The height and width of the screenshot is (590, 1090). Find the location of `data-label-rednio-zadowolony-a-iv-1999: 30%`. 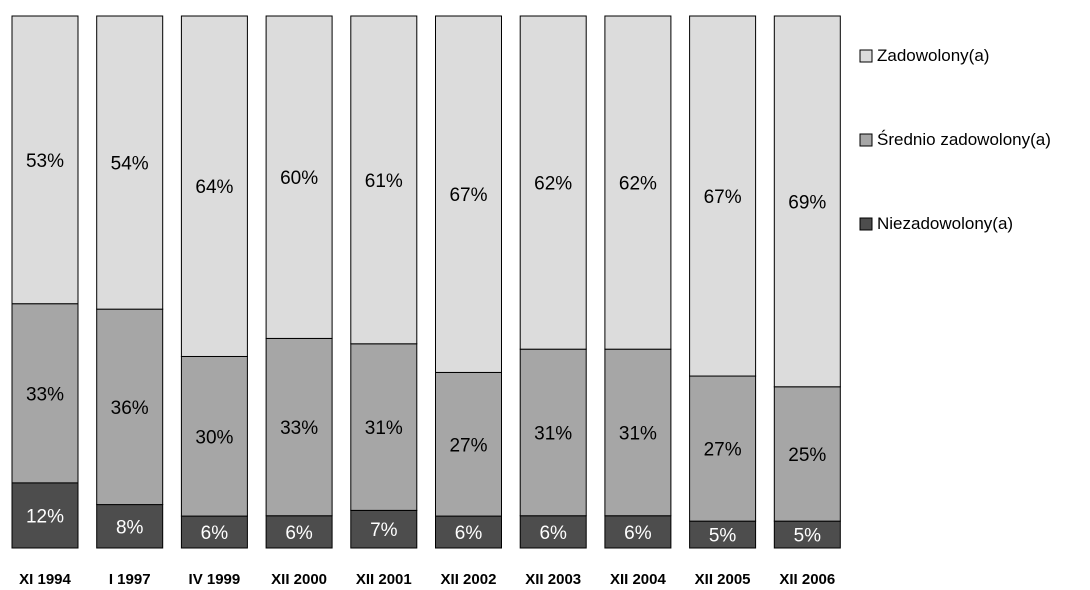

data-label-rednio-zadowolony-a-iv-1999: 30% is located at coordinates (214, 437).